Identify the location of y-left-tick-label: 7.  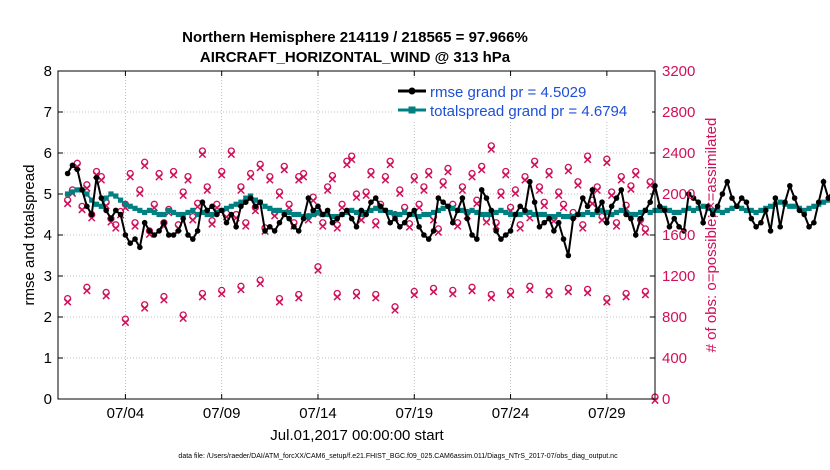
(48, 112).